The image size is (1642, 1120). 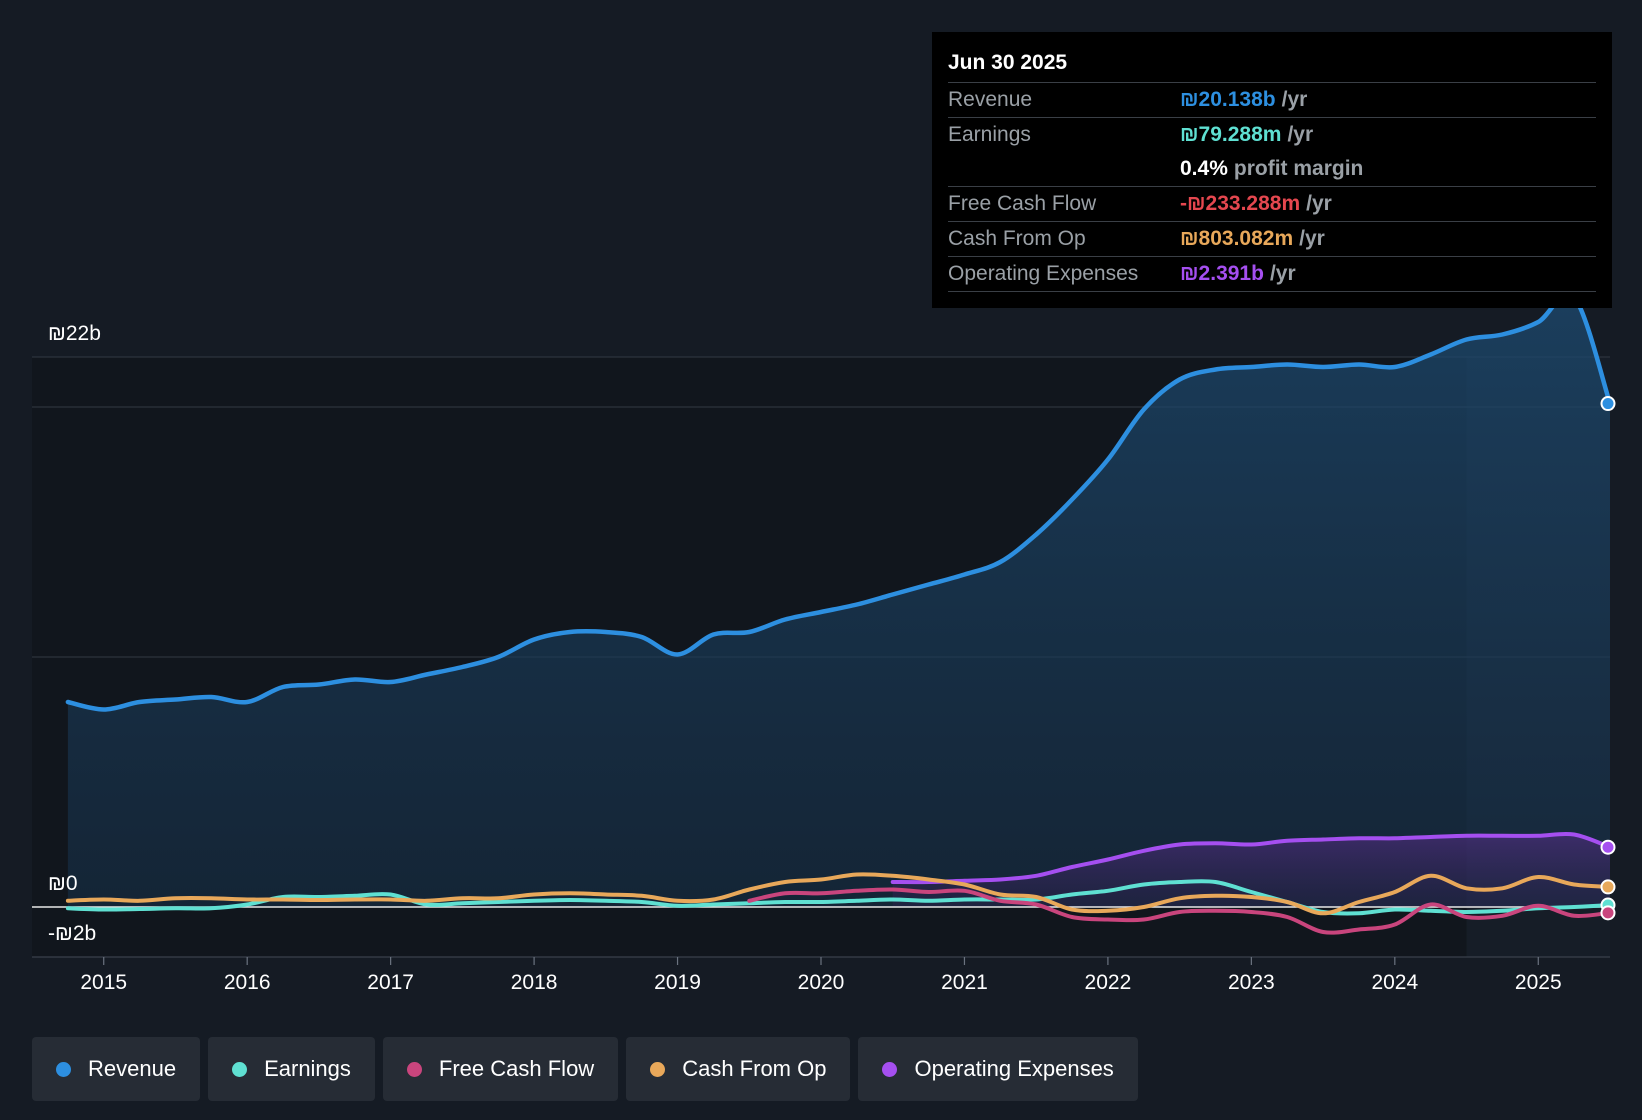 I want to click on tooltip-row-fcf: Free Cash Flow -₪233.288m /yr, so click(x=1272, y=203).